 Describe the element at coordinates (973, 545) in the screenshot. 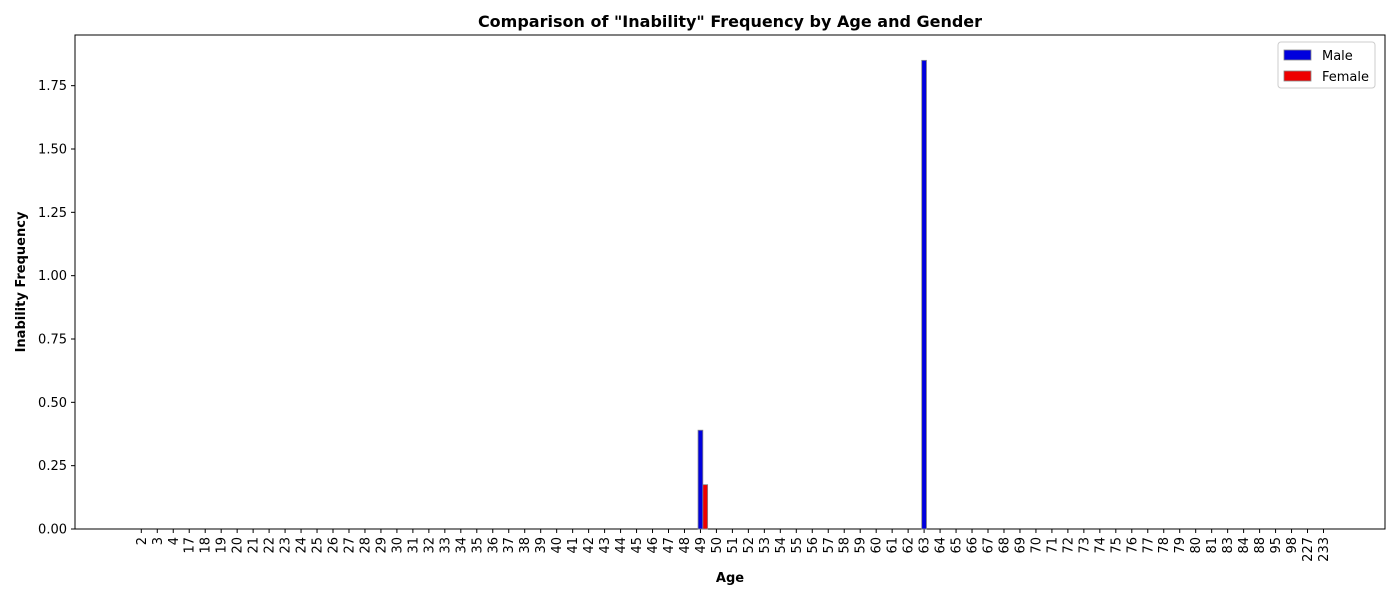

I see `x-tick-label: 66` at that location.